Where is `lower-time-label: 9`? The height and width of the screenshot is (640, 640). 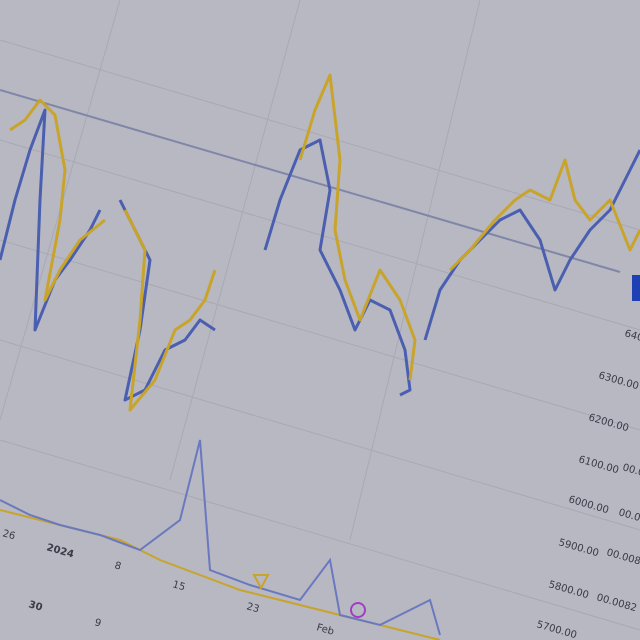
lower-time-label: 9 is located at coordinates (97, 623).